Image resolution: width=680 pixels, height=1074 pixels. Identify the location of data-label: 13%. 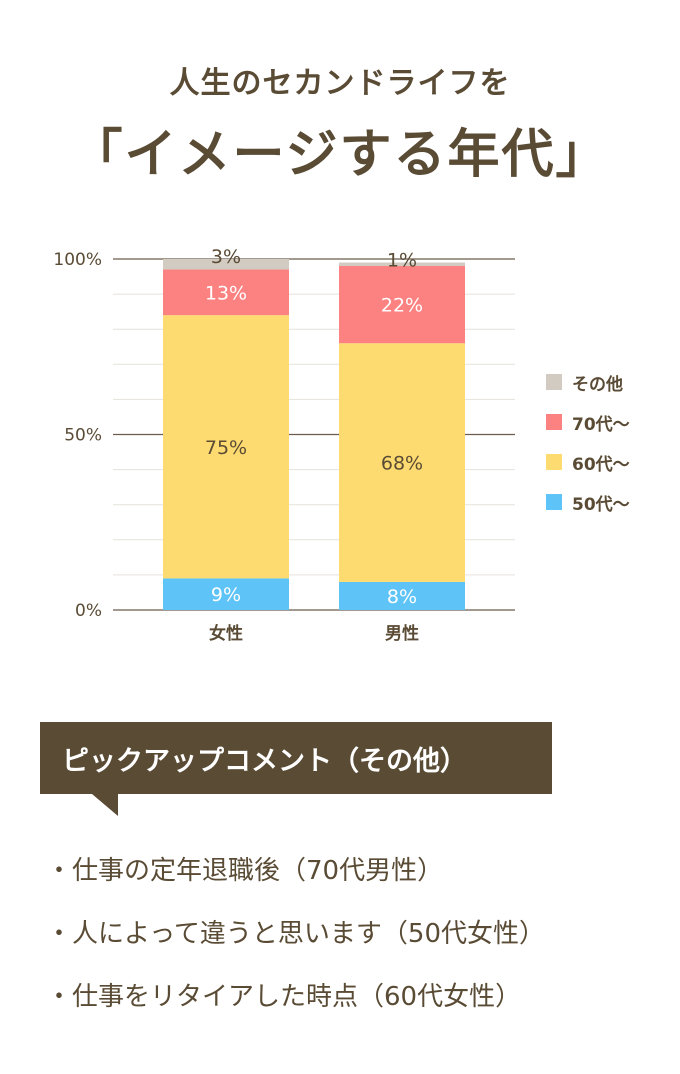
(226, 293).